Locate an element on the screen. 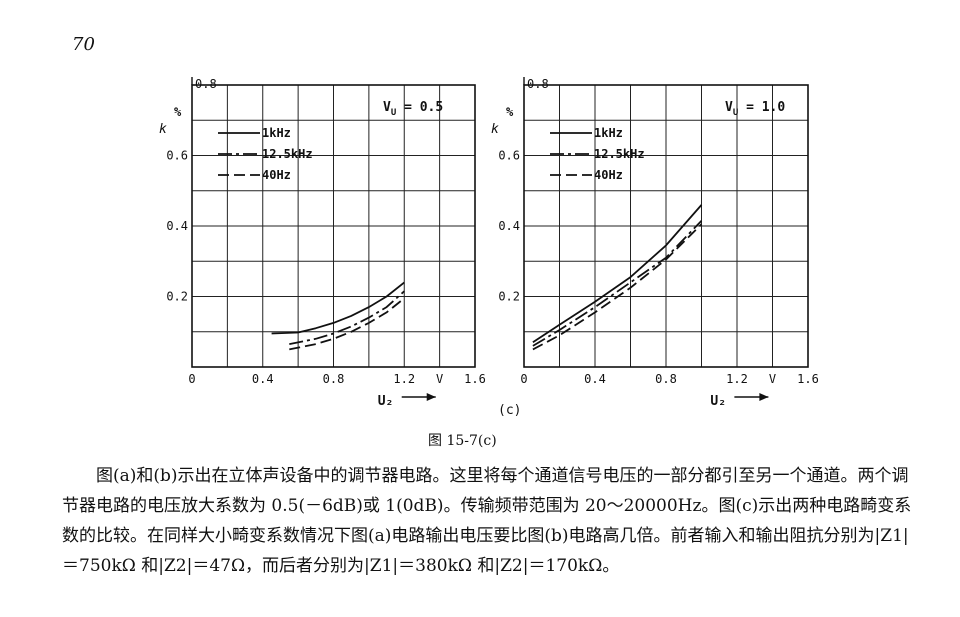 The image size is (960, 617). chart-annotation: VU = 1.0 is located at coordinates (755, 109).